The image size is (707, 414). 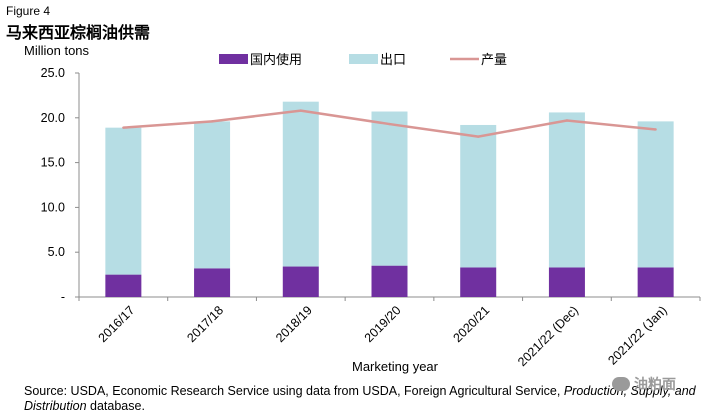 I want to click on chart-legend: 国内使用 出口 产量, so click(x=363, y=60).